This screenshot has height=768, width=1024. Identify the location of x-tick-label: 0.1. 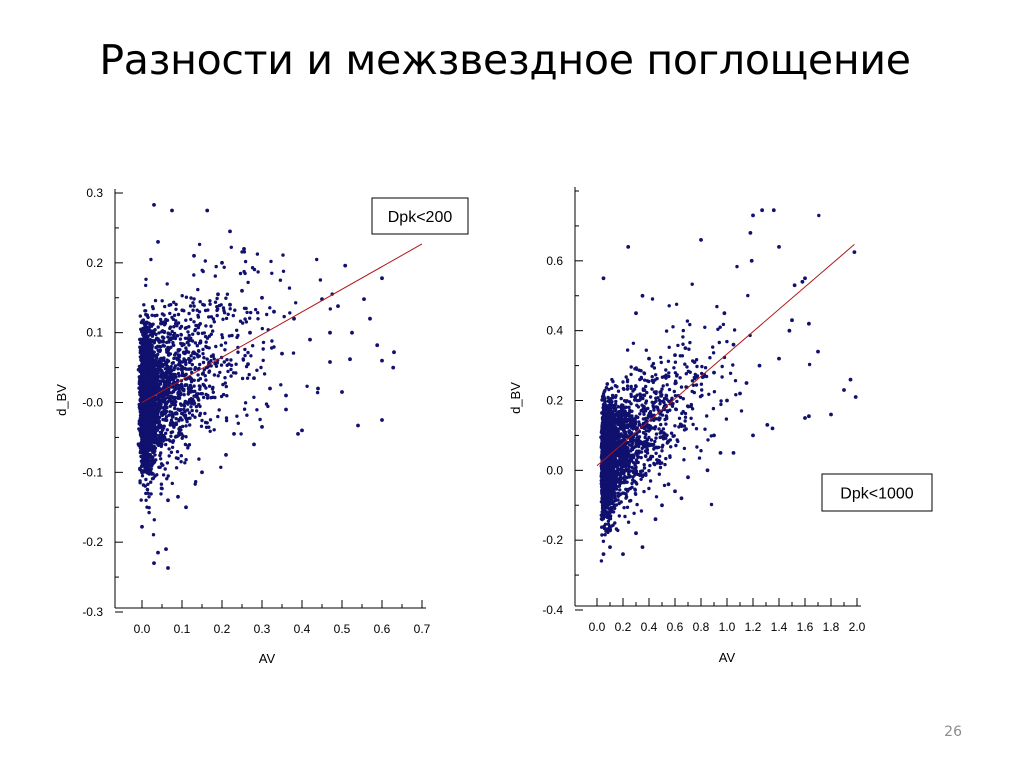
(182, 629).